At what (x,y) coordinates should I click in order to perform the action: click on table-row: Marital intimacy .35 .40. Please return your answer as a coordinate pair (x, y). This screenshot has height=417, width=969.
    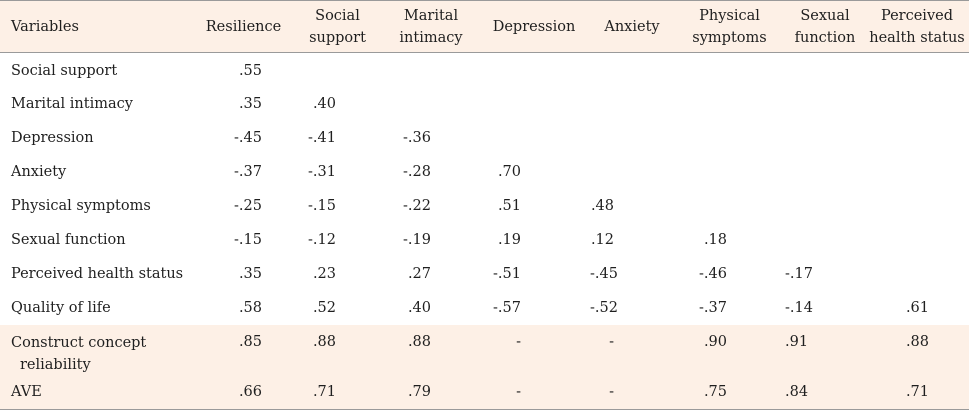
    Looking at the image, I should click on (484, 104).